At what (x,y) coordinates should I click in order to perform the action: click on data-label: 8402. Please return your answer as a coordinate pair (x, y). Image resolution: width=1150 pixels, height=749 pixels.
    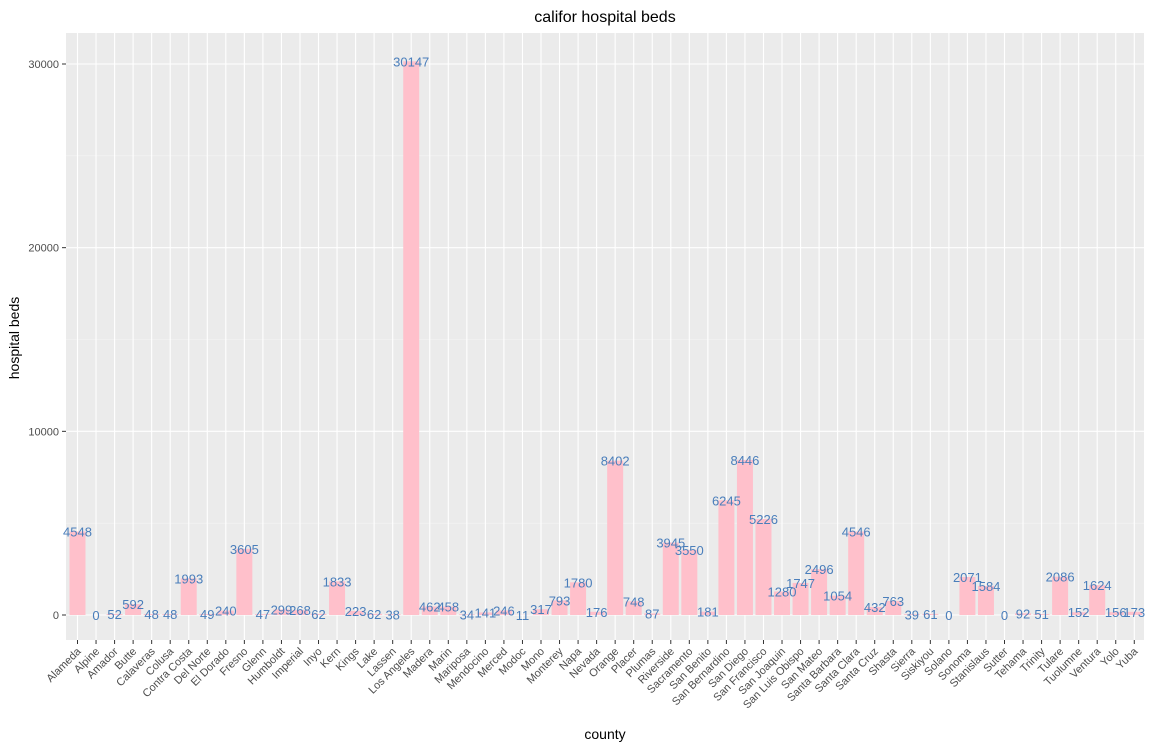
    Looking at the image, I should click on (615, 461).